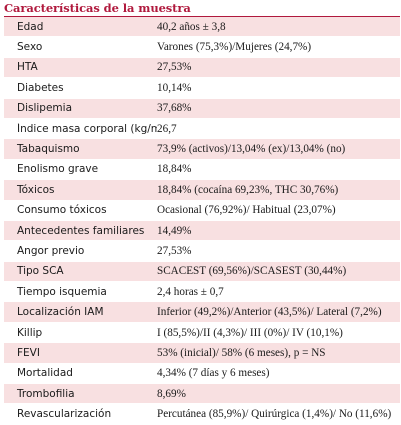 This screenshot has width=401, height=425. What do you see at coordinates (46, 393) in the screenshot?
I see `row-label: Trombofilia` at bounding box center [46, 393].